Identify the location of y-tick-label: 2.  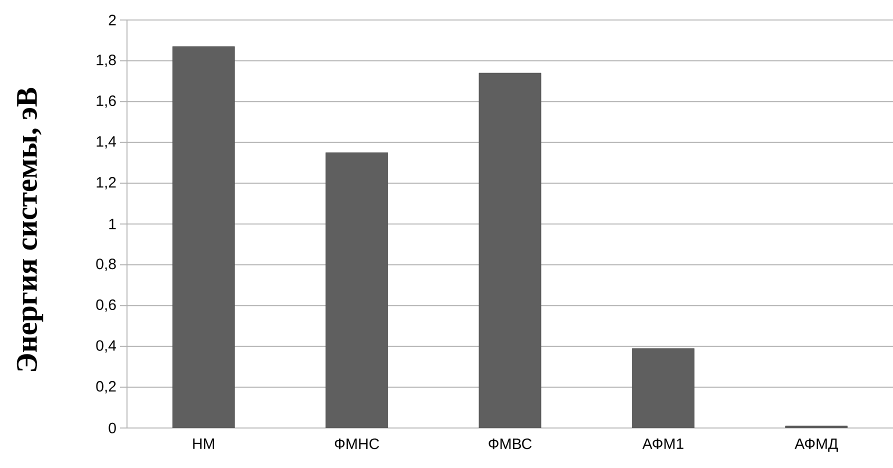
(112, 20).